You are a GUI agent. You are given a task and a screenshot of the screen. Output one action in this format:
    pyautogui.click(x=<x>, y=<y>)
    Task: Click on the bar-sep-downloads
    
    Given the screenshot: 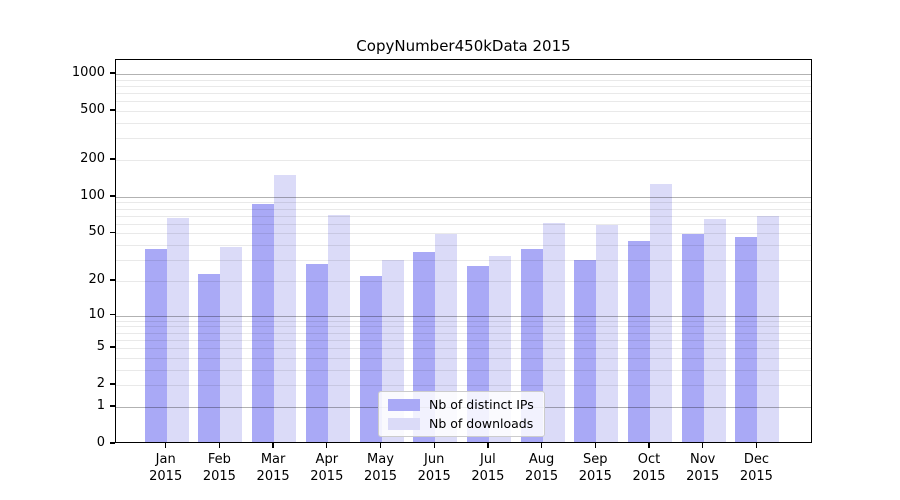 What is the action you would take?
    pyautogui.click(x=607, y=333)
    